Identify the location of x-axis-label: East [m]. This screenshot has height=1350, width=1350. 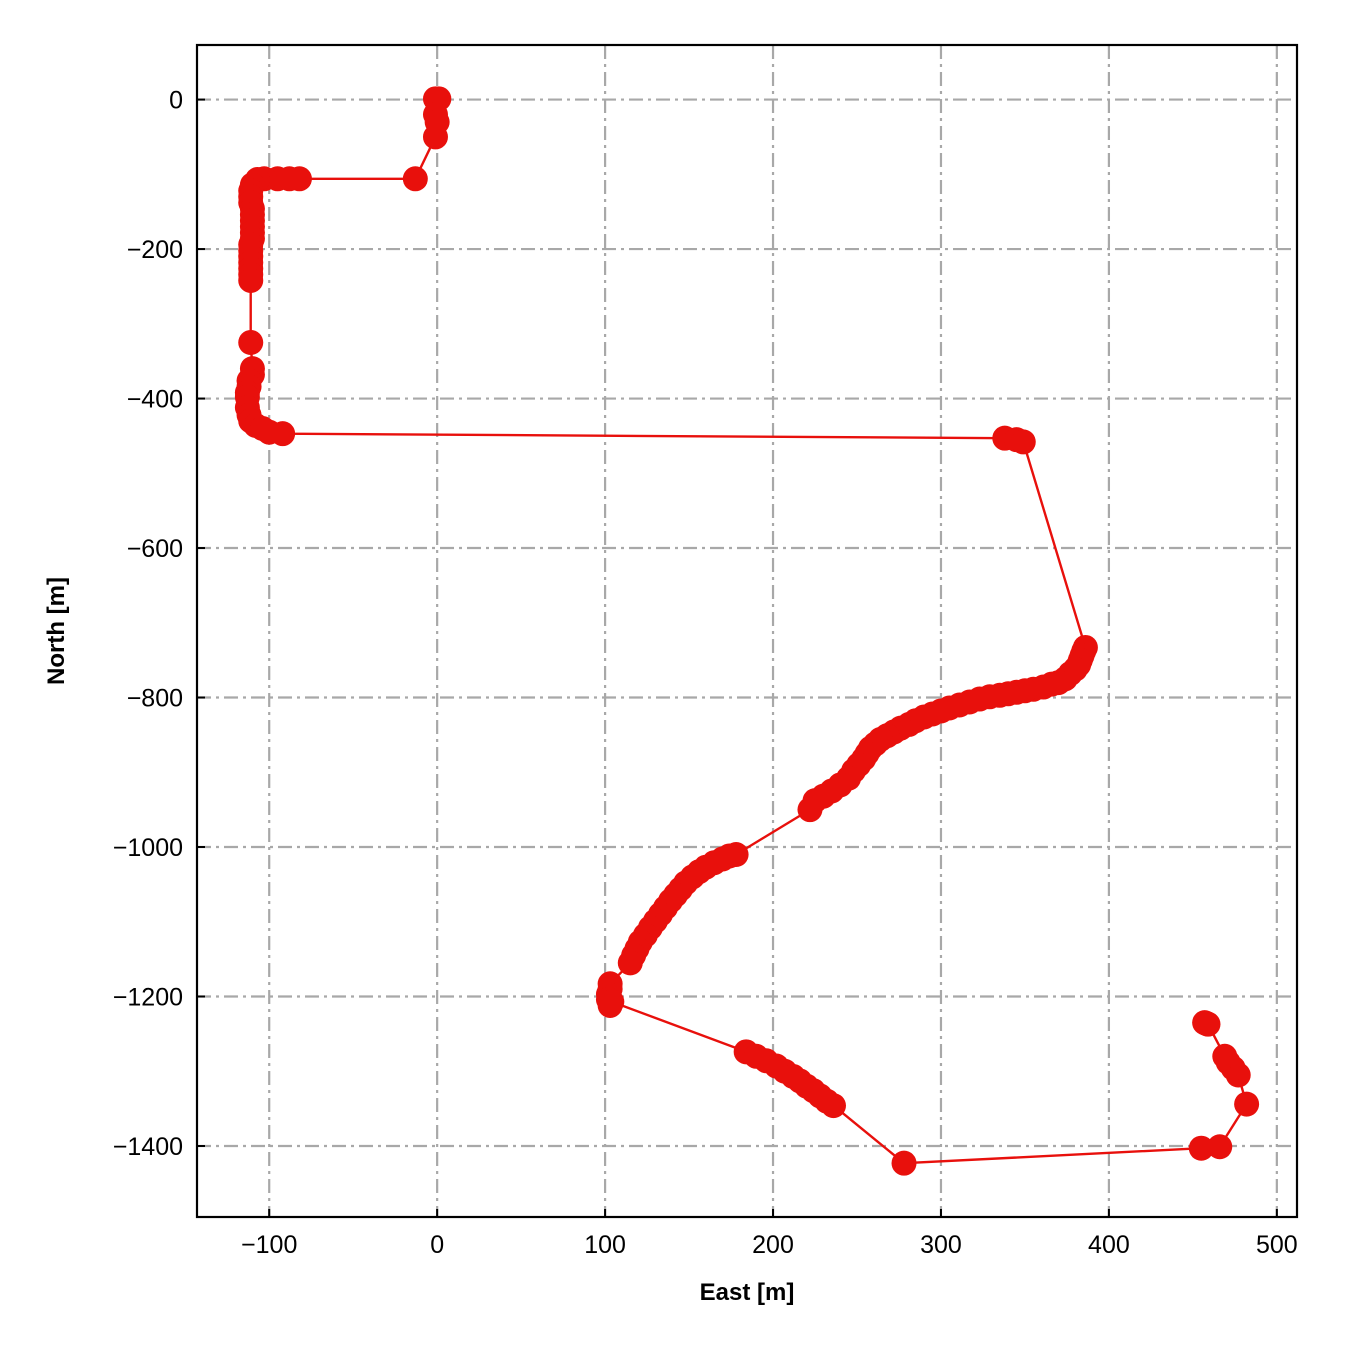
(747, 1292).